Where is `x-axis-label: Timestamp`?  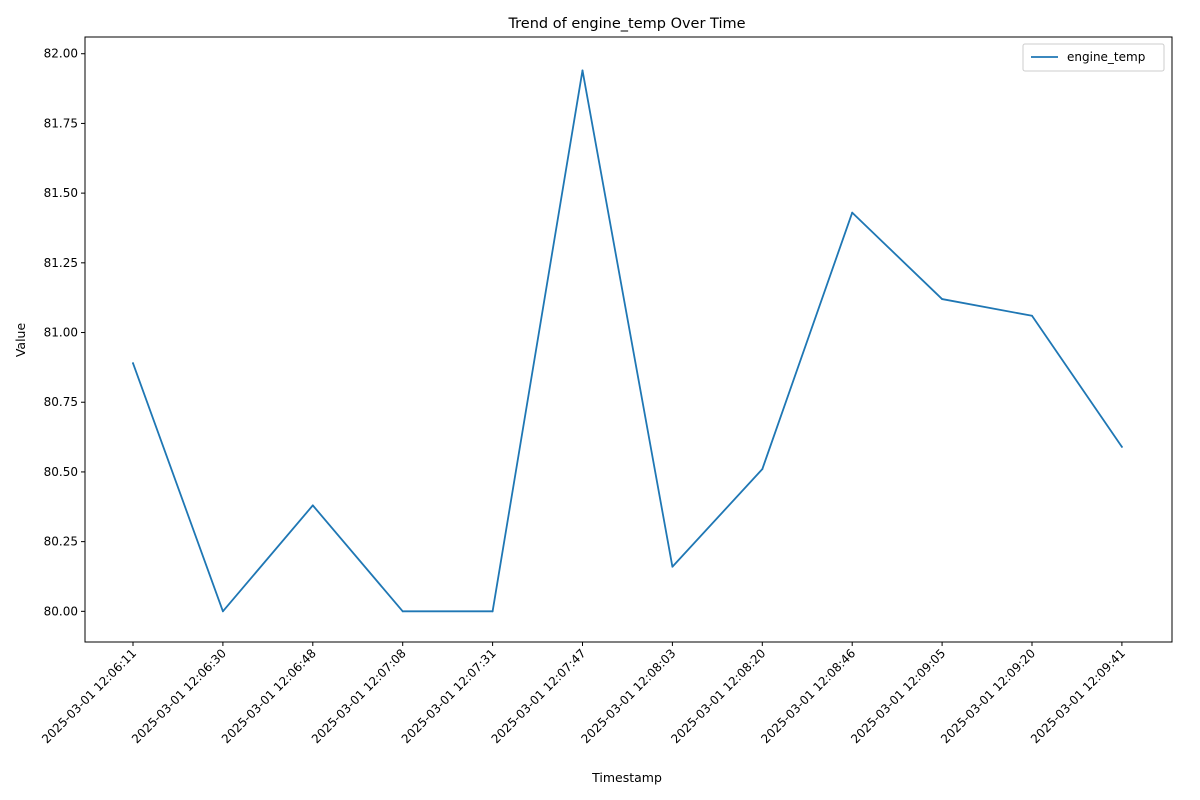
x-axis-label: Timestamp is located at coordinates (626, 777).